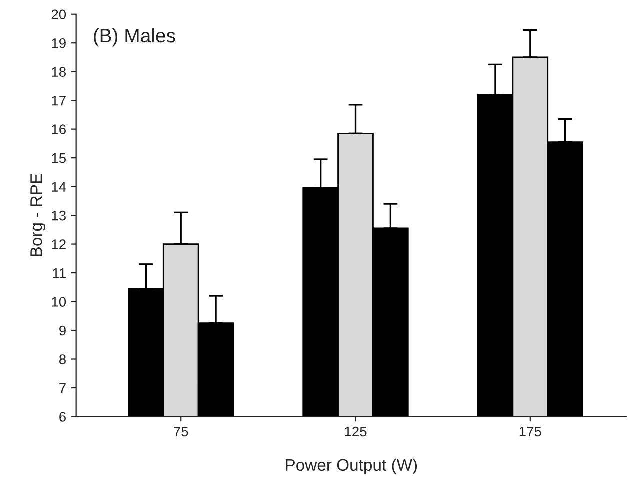  What do you see at coordinates (62, 359) in the screenshot?
I see `y-tick-label: 8` at bounding box center [62, 359].